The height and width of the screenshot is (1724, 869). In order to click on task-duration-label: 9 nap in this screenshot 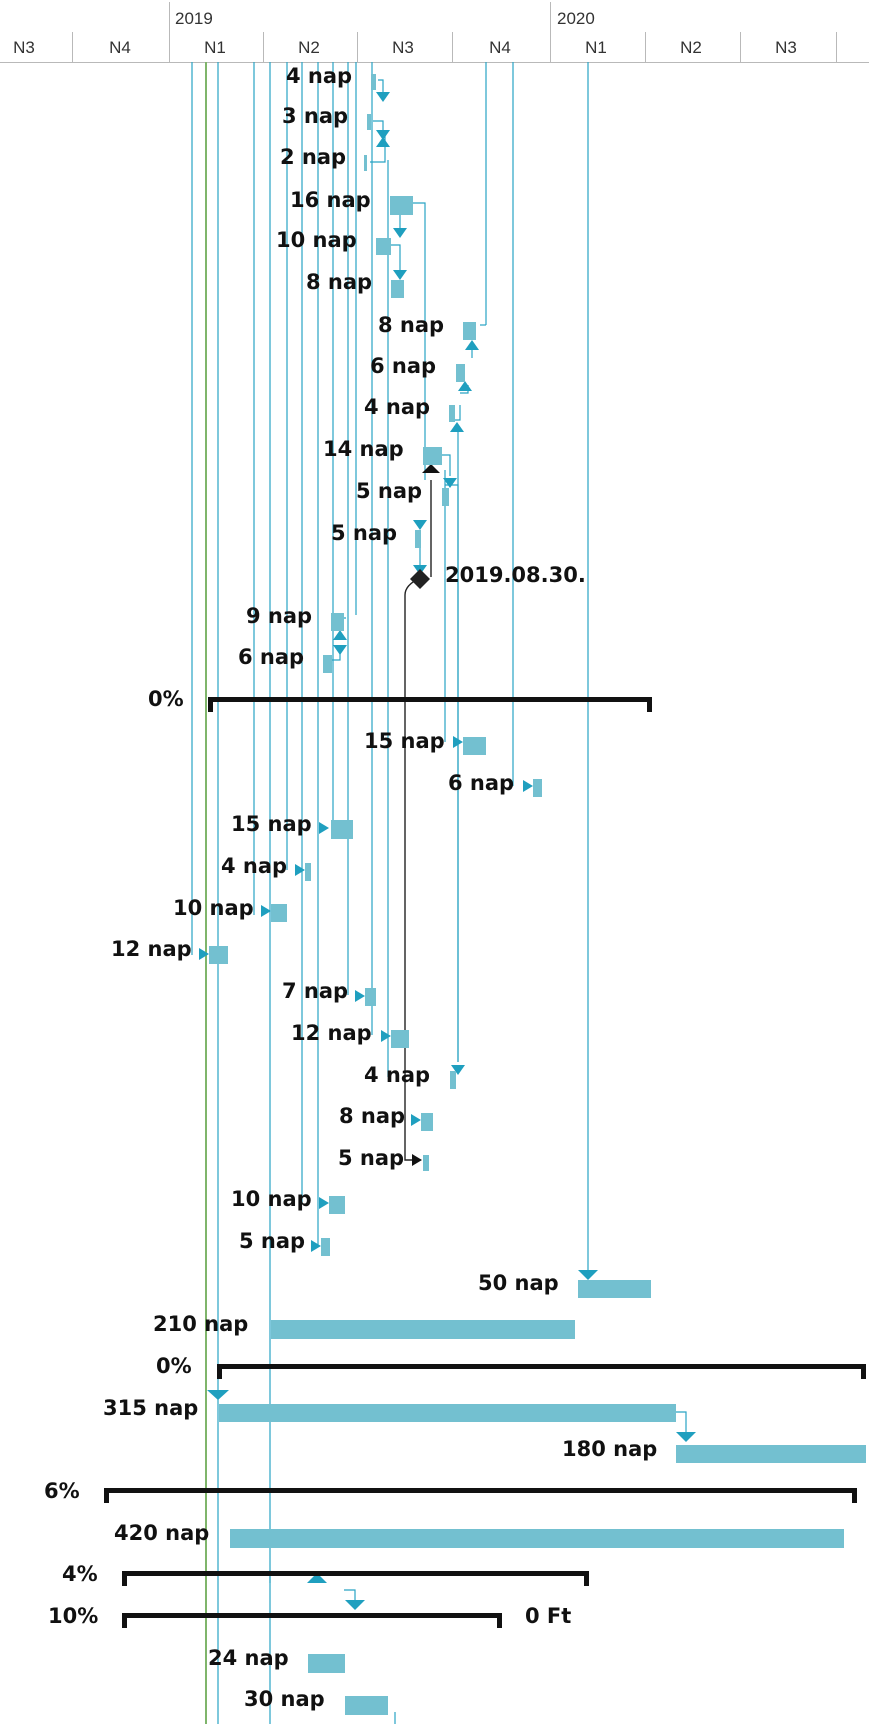, I will do `click(279, 616)`.